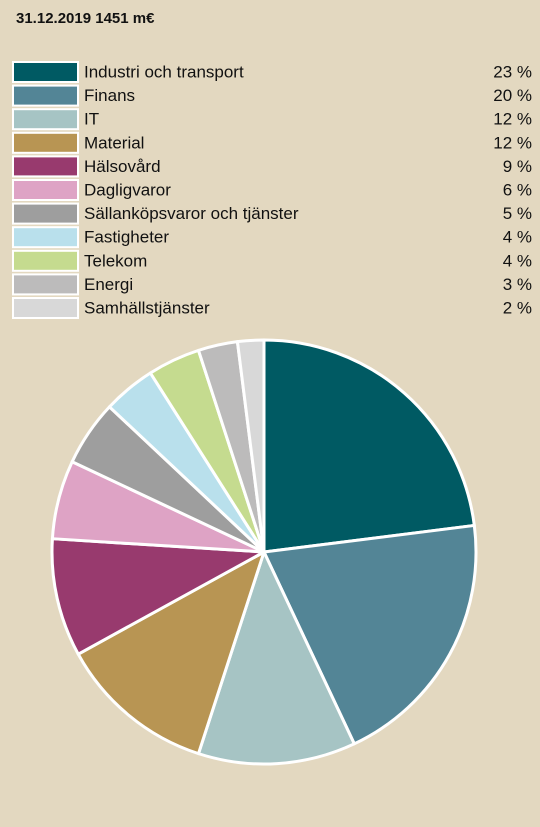 This screenshot has height=827, width=540. I want to click on legend-label: Material, so click(114, 142).